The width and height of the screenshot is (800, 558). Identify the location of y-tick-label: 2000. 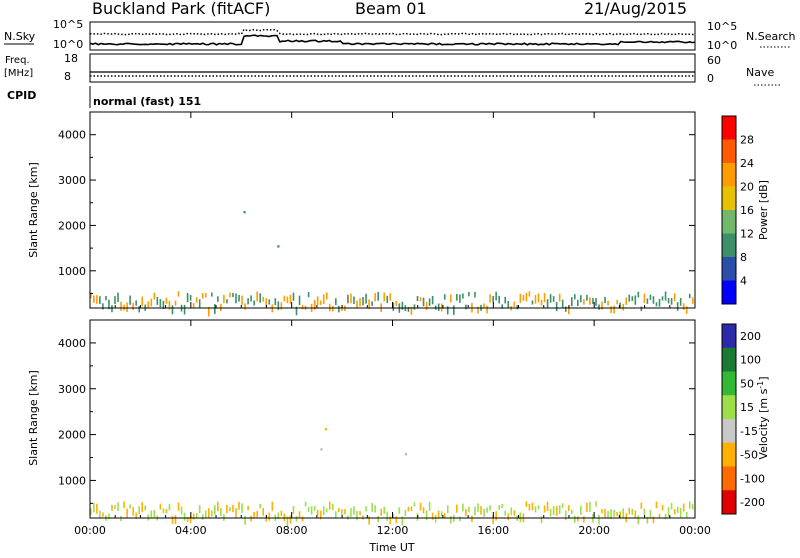
(72, 435).